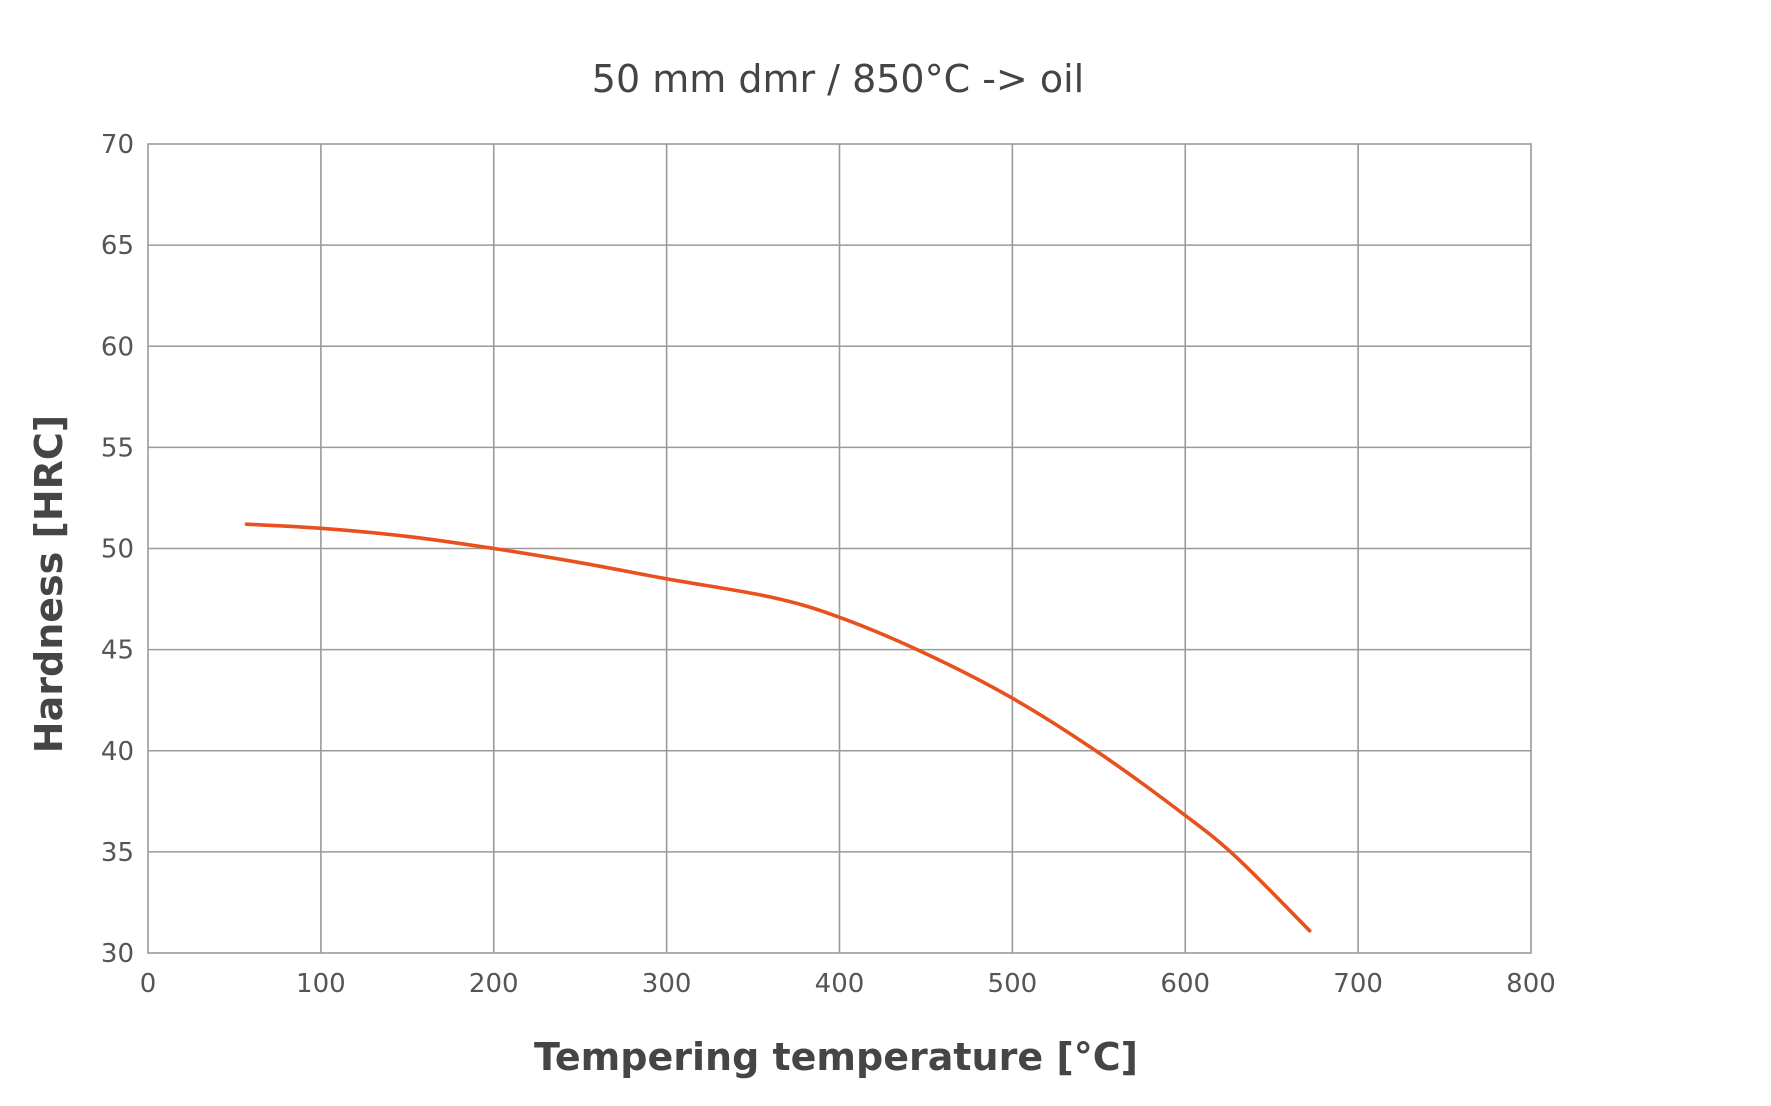  I want to click on x-tick-label: 100, so click(321, 984).